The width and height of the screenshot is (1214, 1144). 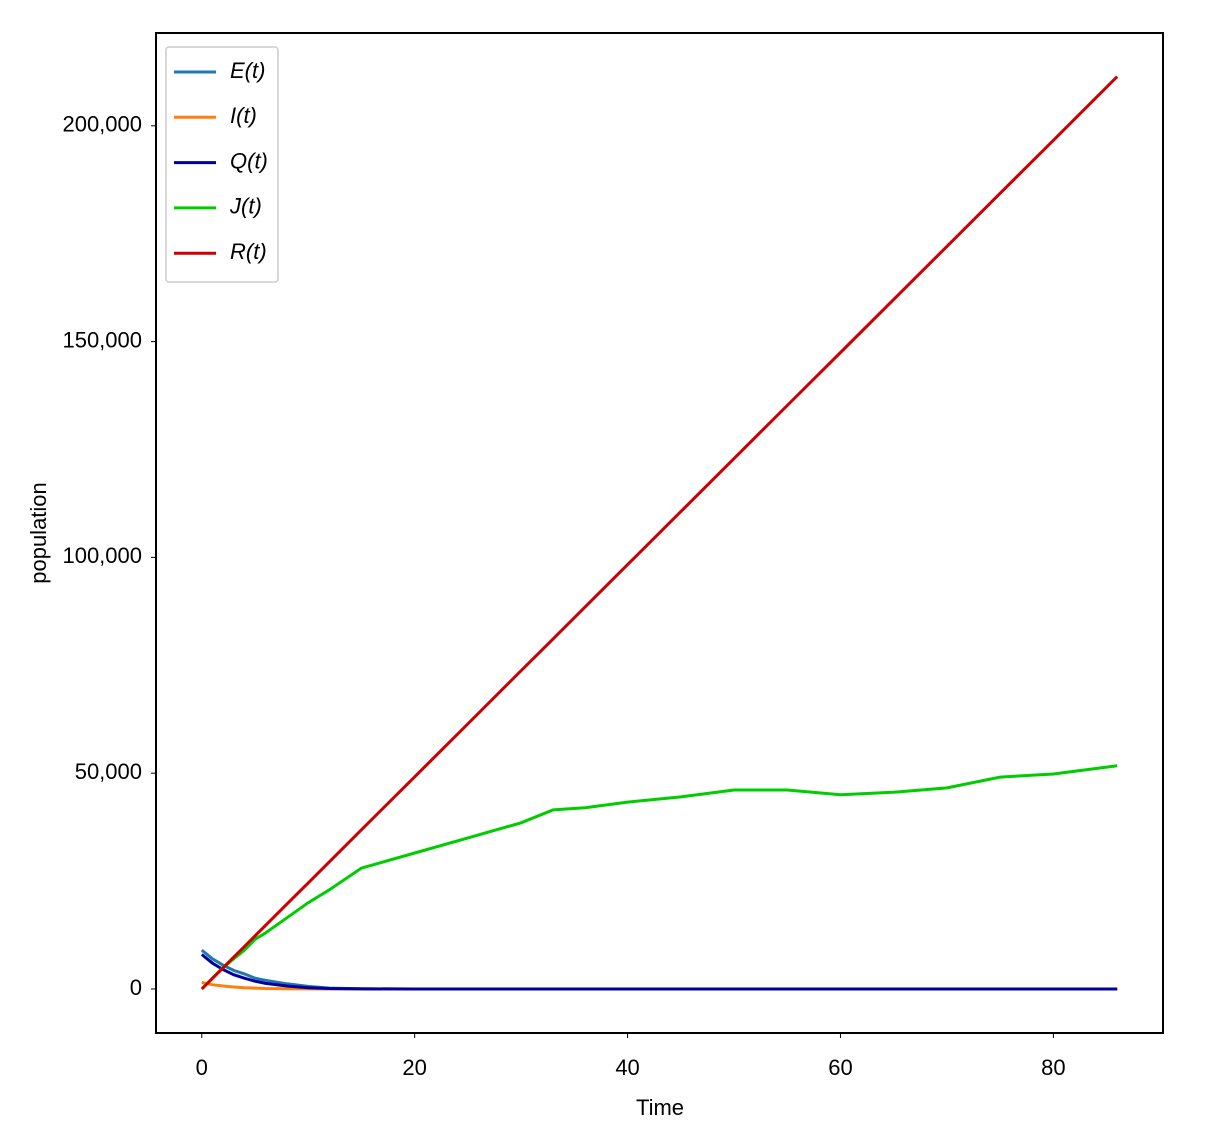 I want to click on legend-label: R(t), so click(x=248, y=251).